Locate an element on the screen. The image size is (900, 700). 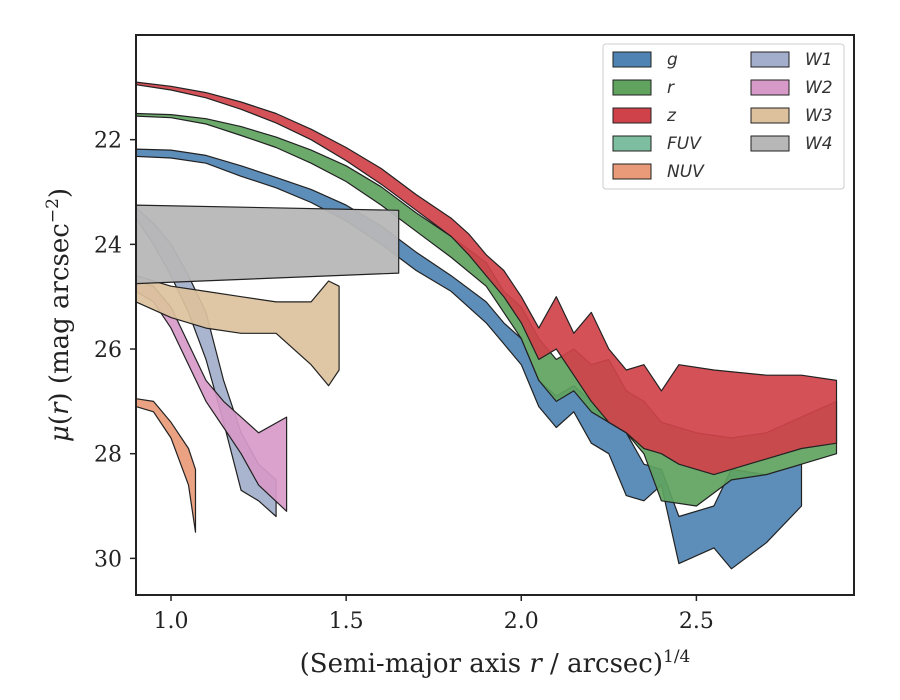
legend-swatch-nuv is located at coordinates (632, 171).